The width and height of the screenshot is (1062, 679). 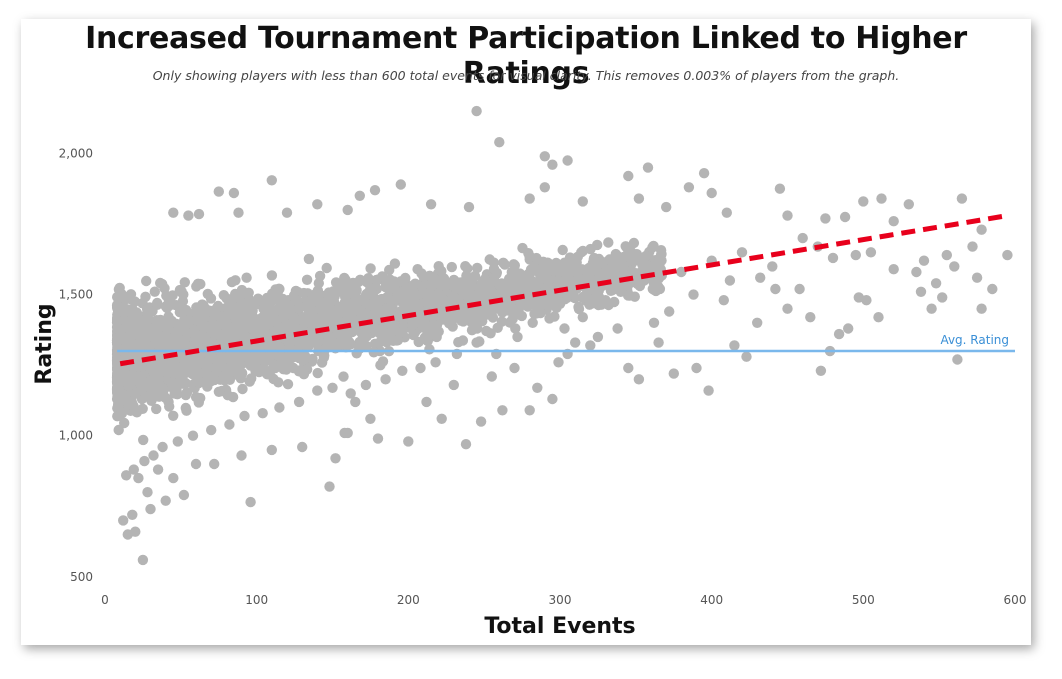 What do you see at coordinates (563, 600) in the screenshot?
I see `x-axis-ticks: 0 100 200 300 400 500 600` at bounding box center [563, 600].